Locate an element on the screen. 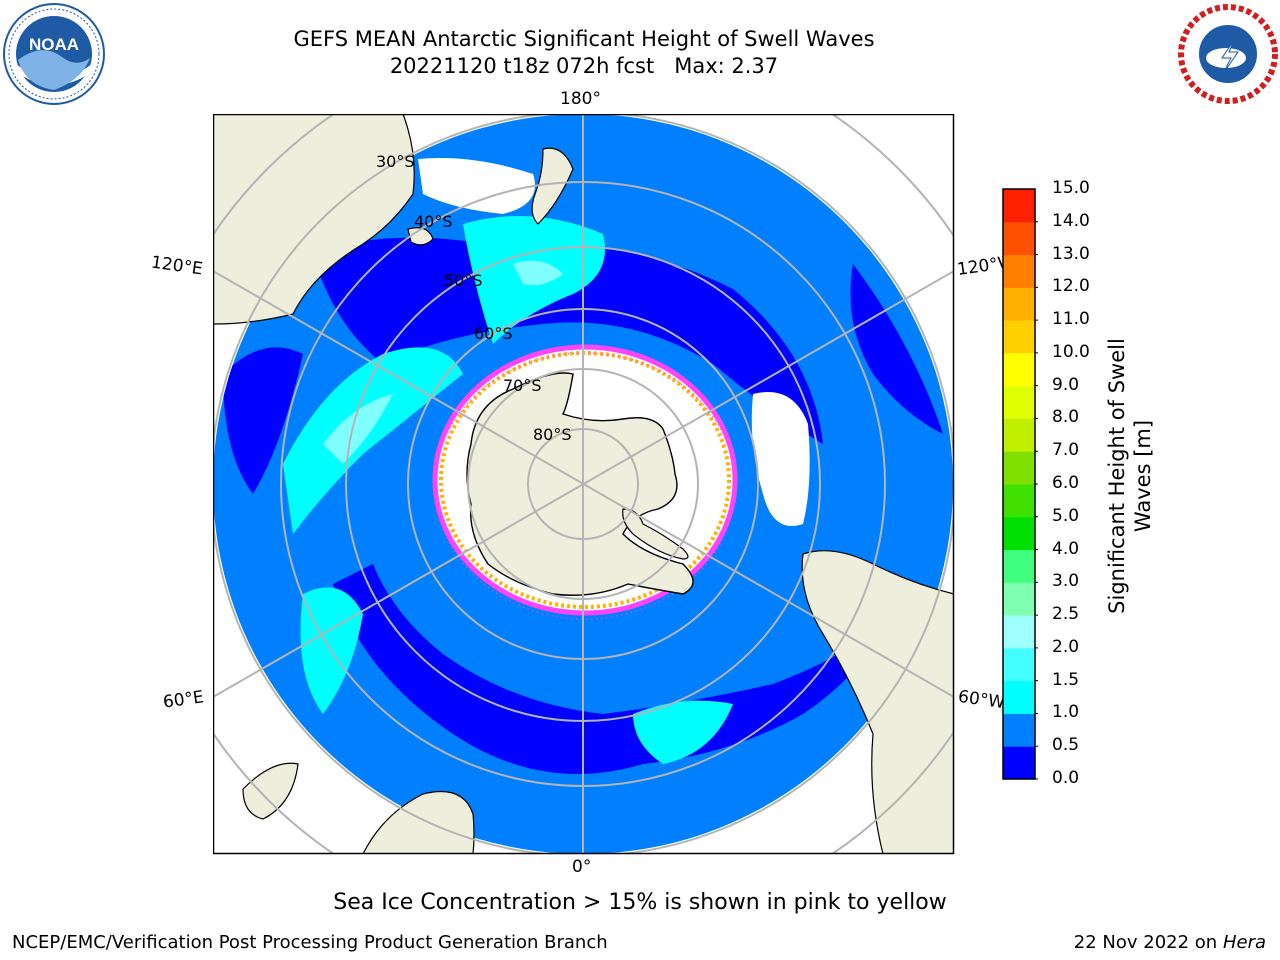  colorbar-tick-label: 13.0 is located at coordinates (1071, 253).